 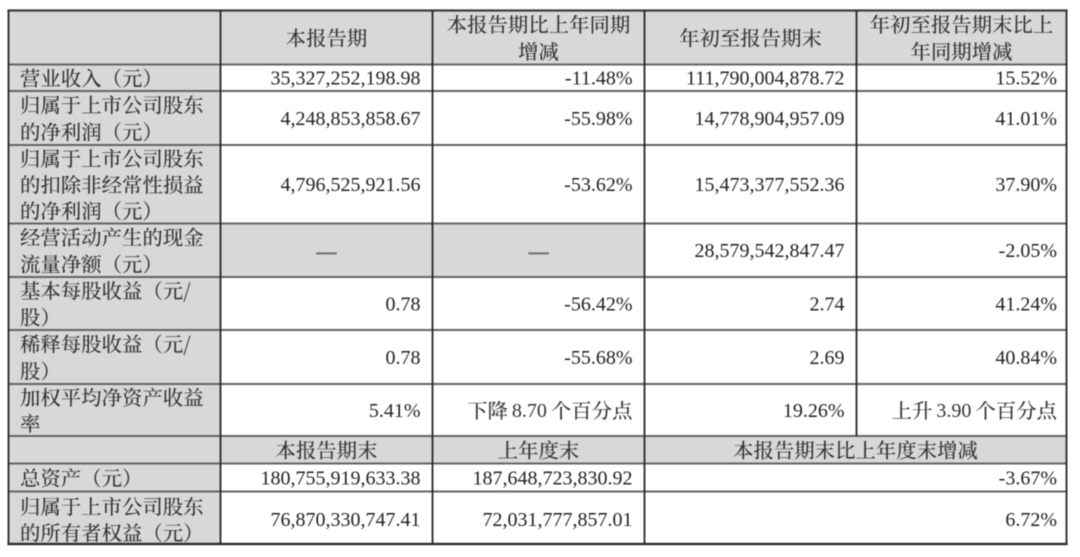 What do you see at coordinates (1026, 358) in the screenshot?
I see `svg-text: 40.84%` at bounding box center [1026, 358].